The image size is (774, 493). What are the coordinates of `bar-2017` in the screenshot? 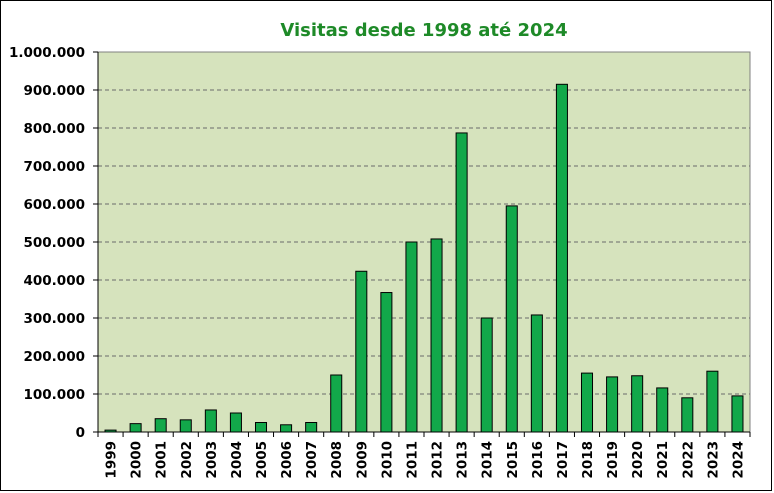 It's located at (561, 258).